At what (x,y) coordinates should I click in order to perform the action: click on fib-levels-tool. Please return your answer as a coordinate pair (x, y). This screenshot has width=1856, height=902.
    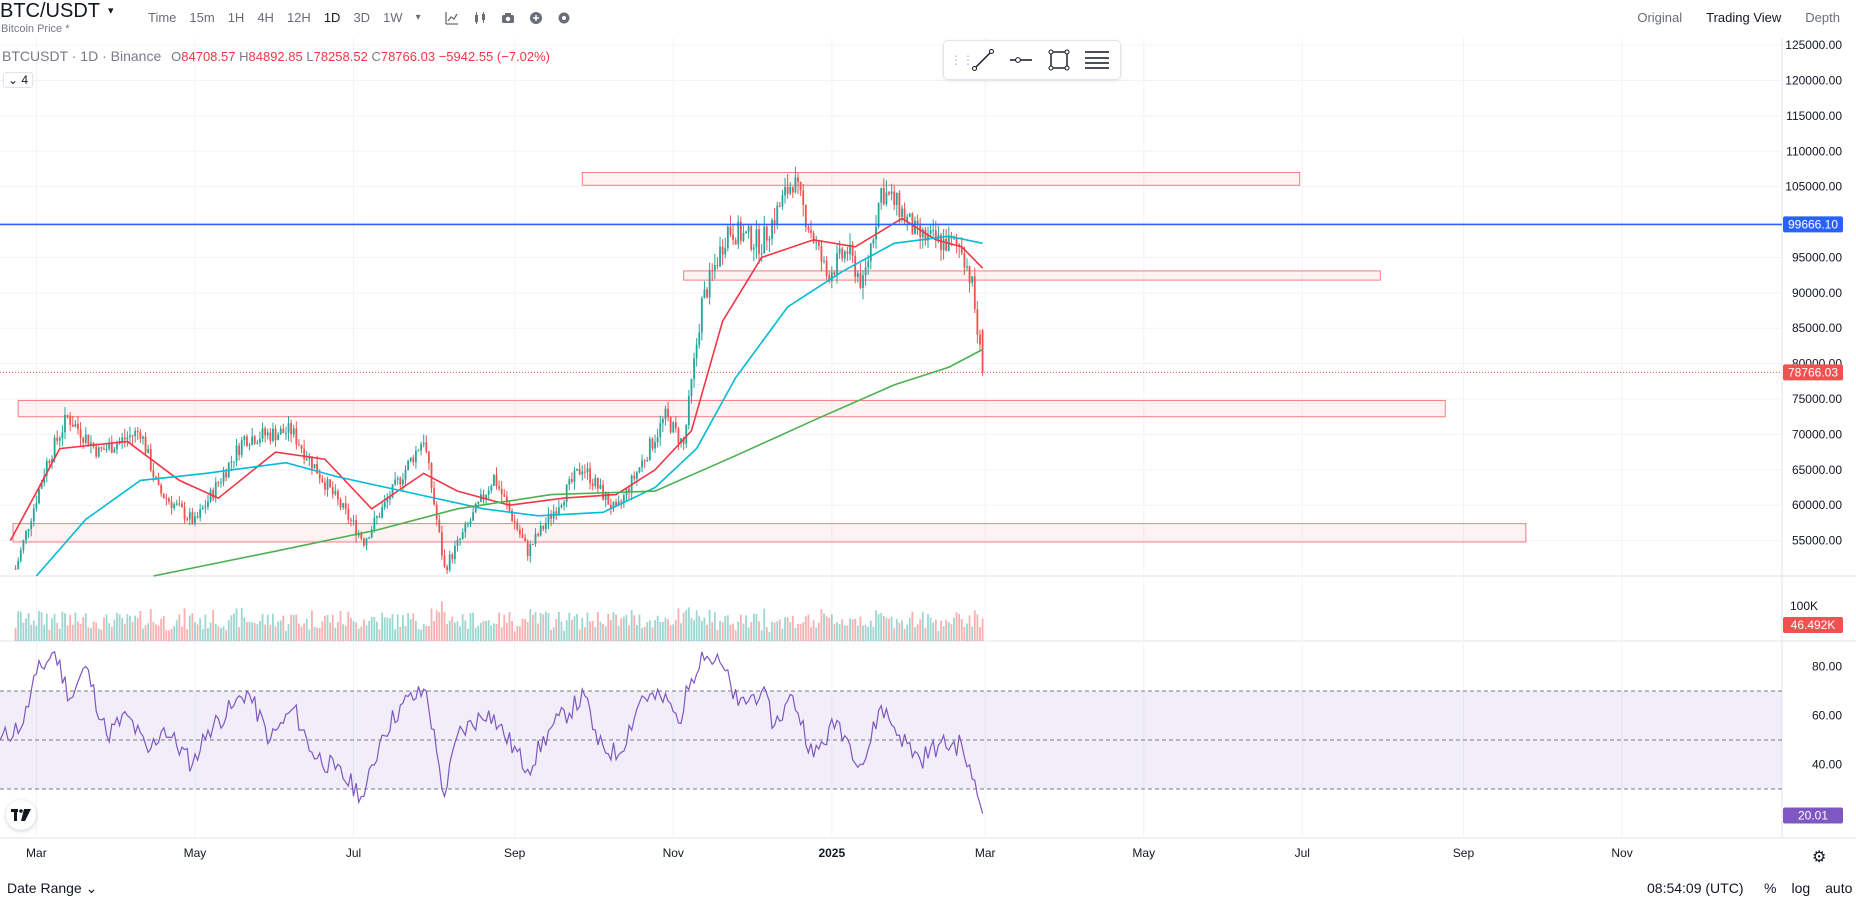
    Looking at the image, I should click on (1097, 60).